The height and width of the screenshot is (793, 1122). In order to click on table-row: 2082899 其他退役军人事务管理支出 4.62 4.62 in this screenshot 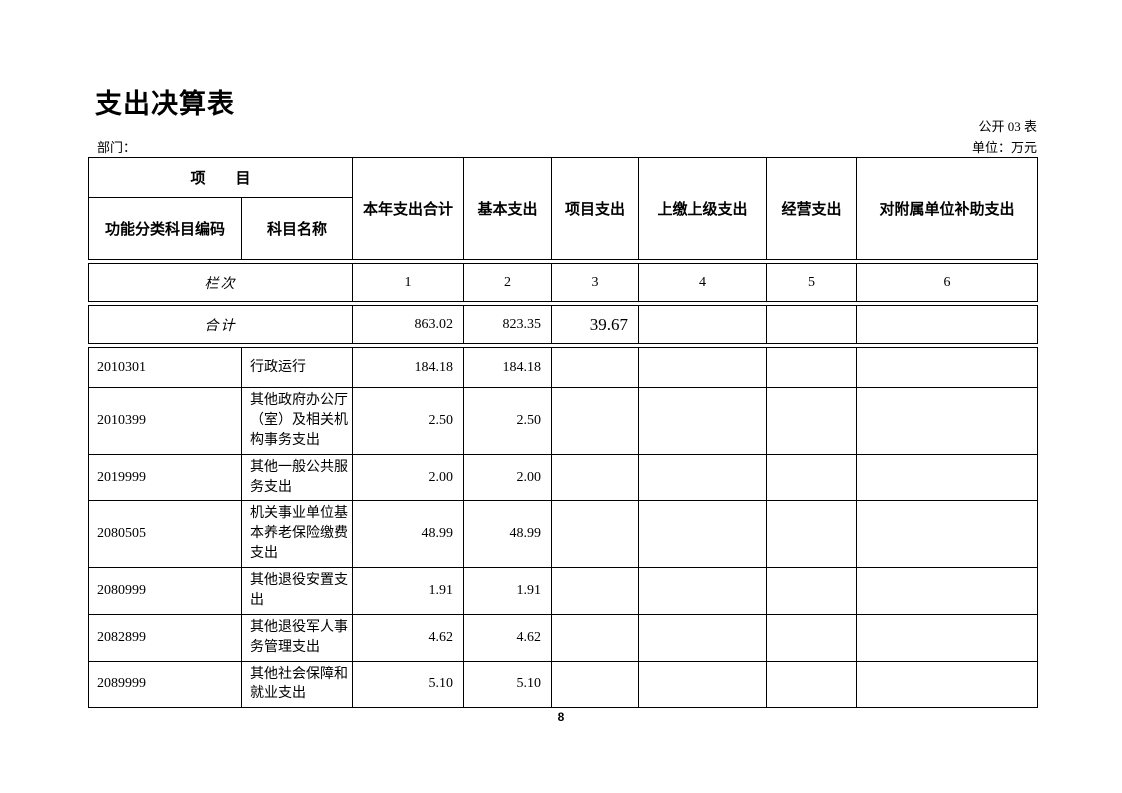, I will do `click(563, 637)`.